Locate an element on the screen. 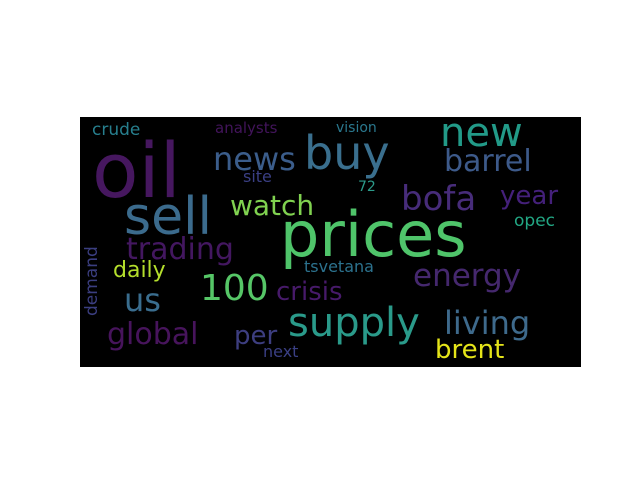  word-demand: demand is located at coordinates (92, 281).